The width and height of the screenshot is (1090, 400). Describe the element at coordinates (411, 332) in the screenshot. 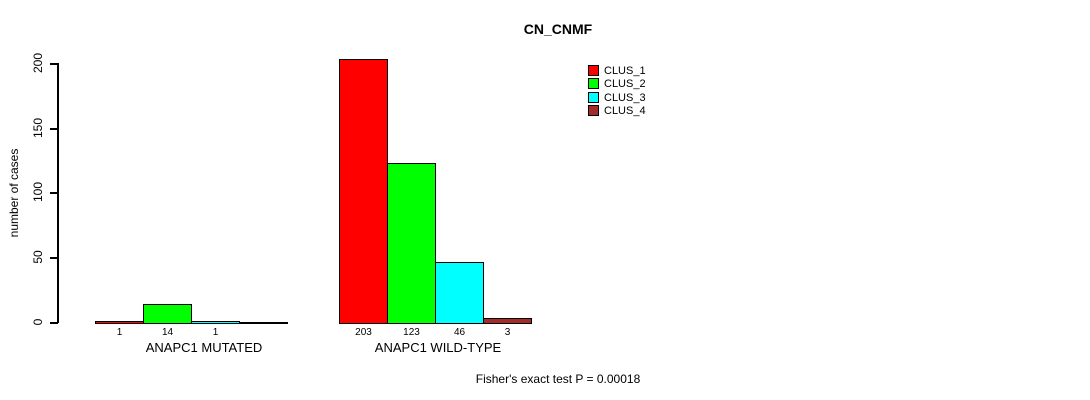

I see `bar-value-label: 123` at that location.